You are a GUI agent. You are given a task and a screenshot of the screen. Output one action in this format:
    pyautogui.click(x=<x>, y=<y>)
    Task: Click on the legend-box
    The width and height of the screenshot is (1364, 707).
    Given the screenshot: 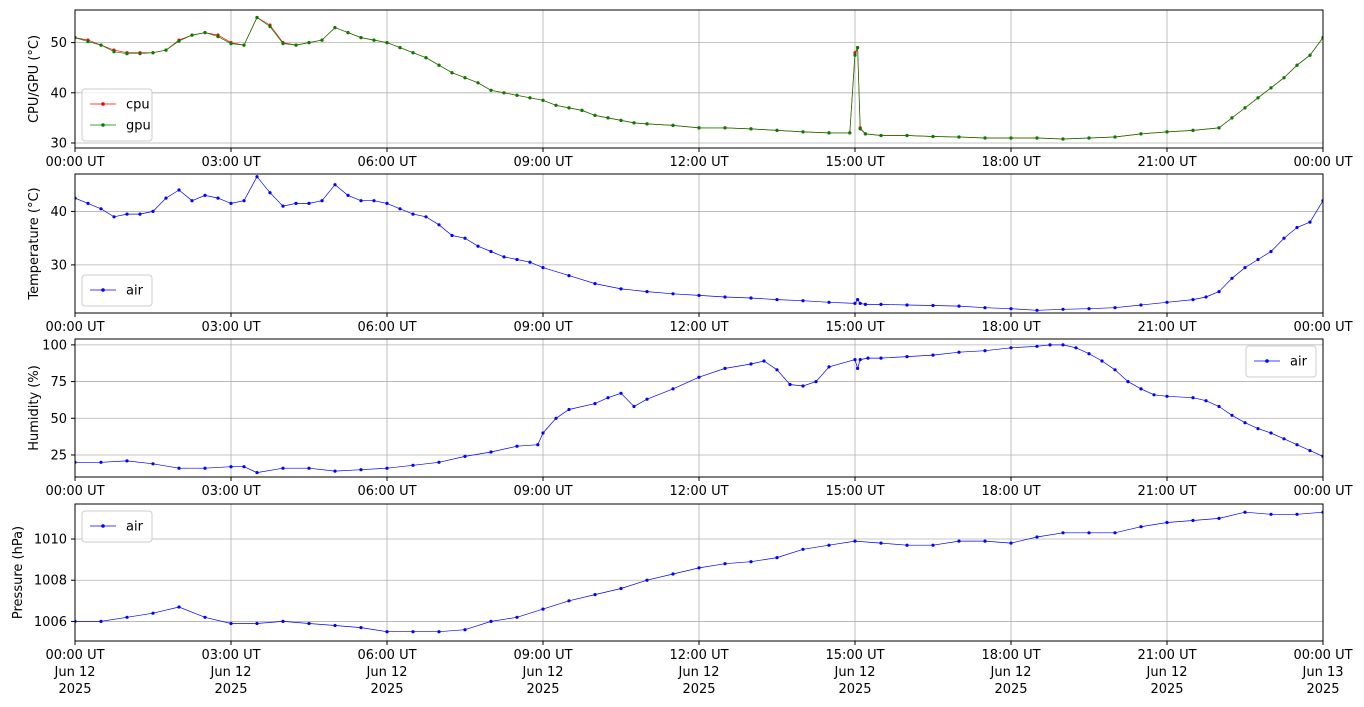 What is the action you would take?
    pyautogui.click(x=117, y=290)
    